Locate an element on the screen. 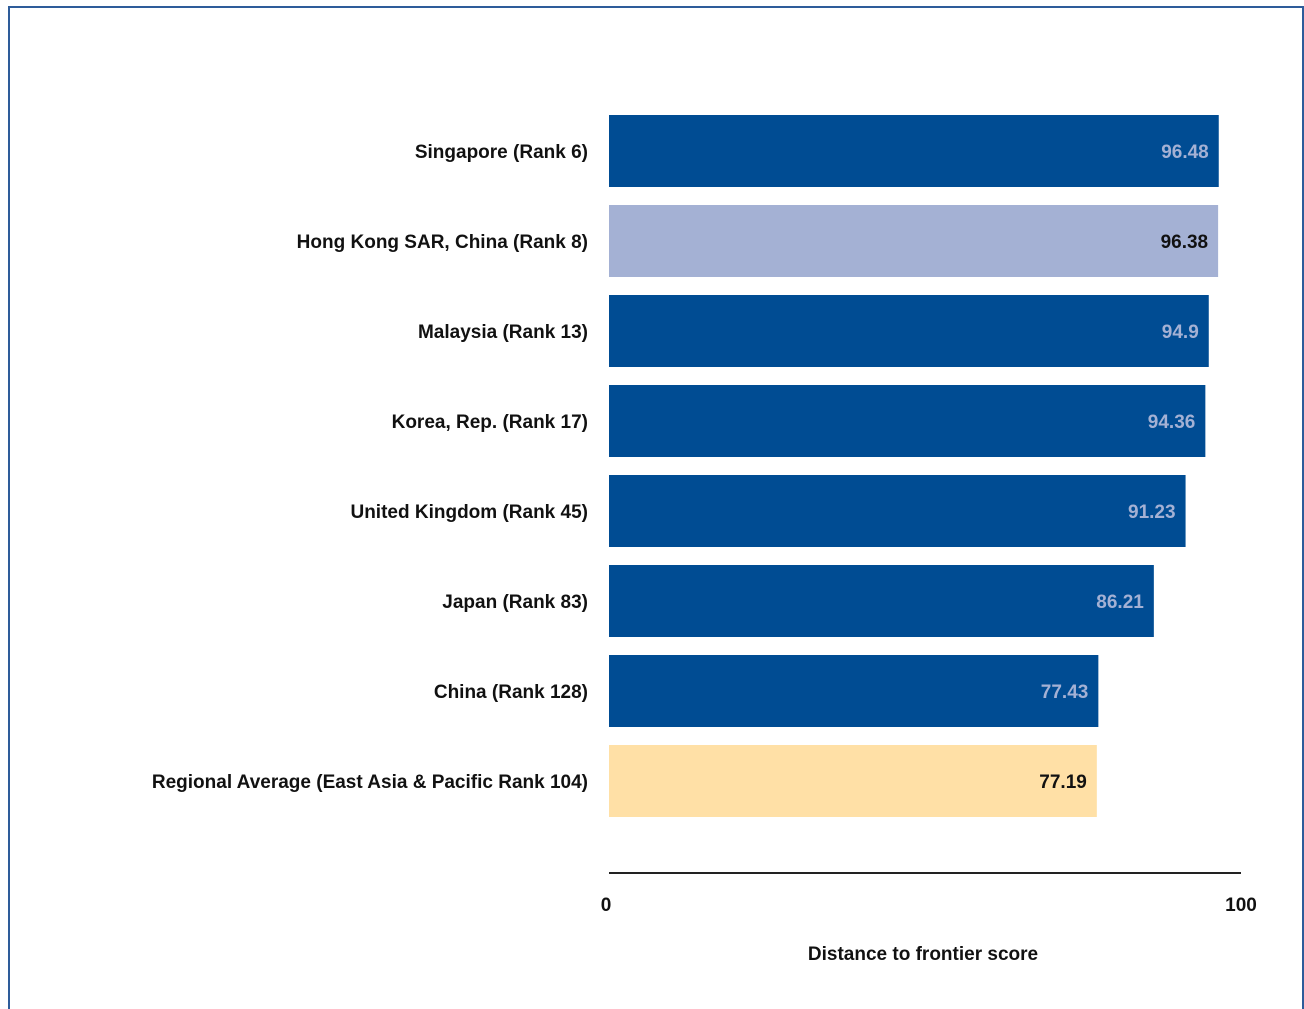 The height and width of the screenshot is (1009, 1304). x-tick-label-min: 0 is located at coordinates (606, 905).